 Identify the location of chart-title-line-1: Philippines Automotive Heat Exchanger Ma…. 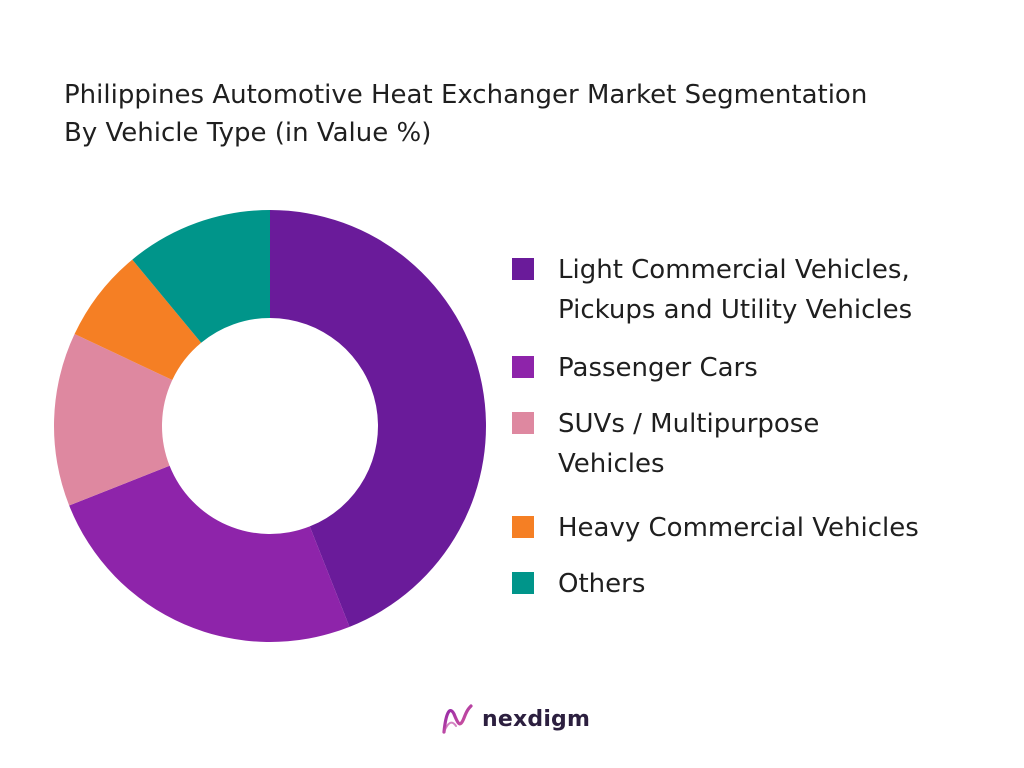
(466, 95).